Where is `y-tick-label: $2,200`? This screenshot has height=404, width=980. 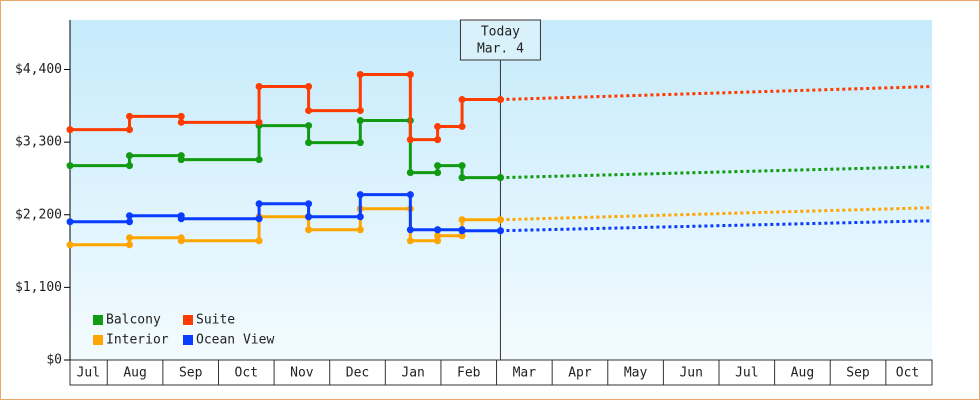
y-tick-label: $2,200 is located at coordinates (38, 214).